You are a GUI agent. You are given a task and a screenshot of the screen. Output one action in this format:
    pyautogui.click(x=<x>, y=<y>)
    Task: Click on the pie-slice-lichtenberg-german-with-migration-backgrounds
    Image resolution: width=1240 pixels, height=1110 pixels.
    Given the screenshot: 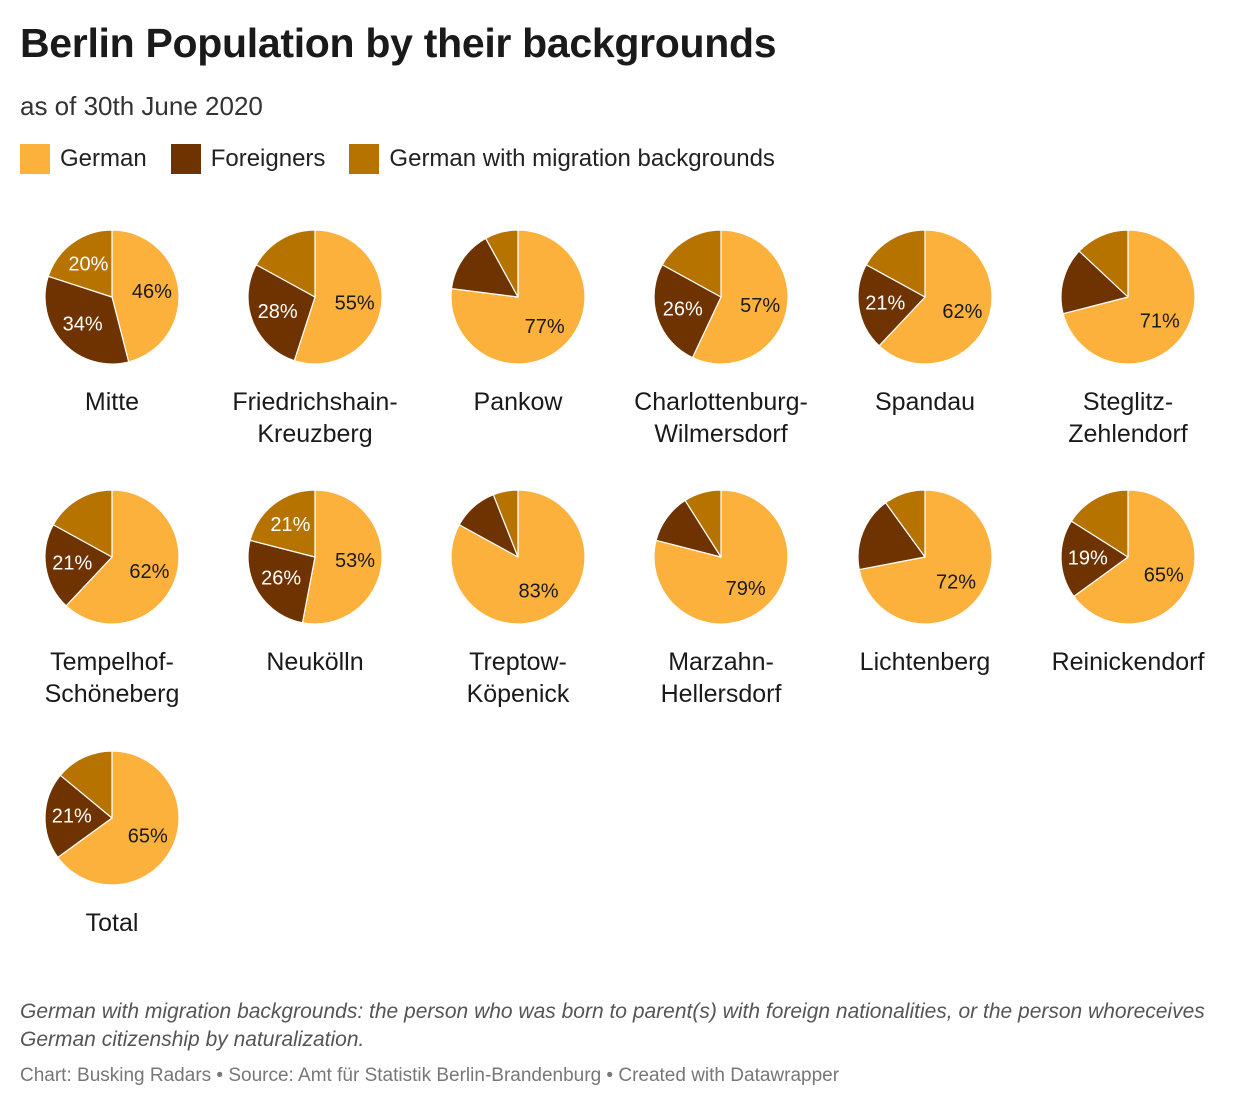 What is the action you would take?
    pyautogui.click(x=905, y=523)
    